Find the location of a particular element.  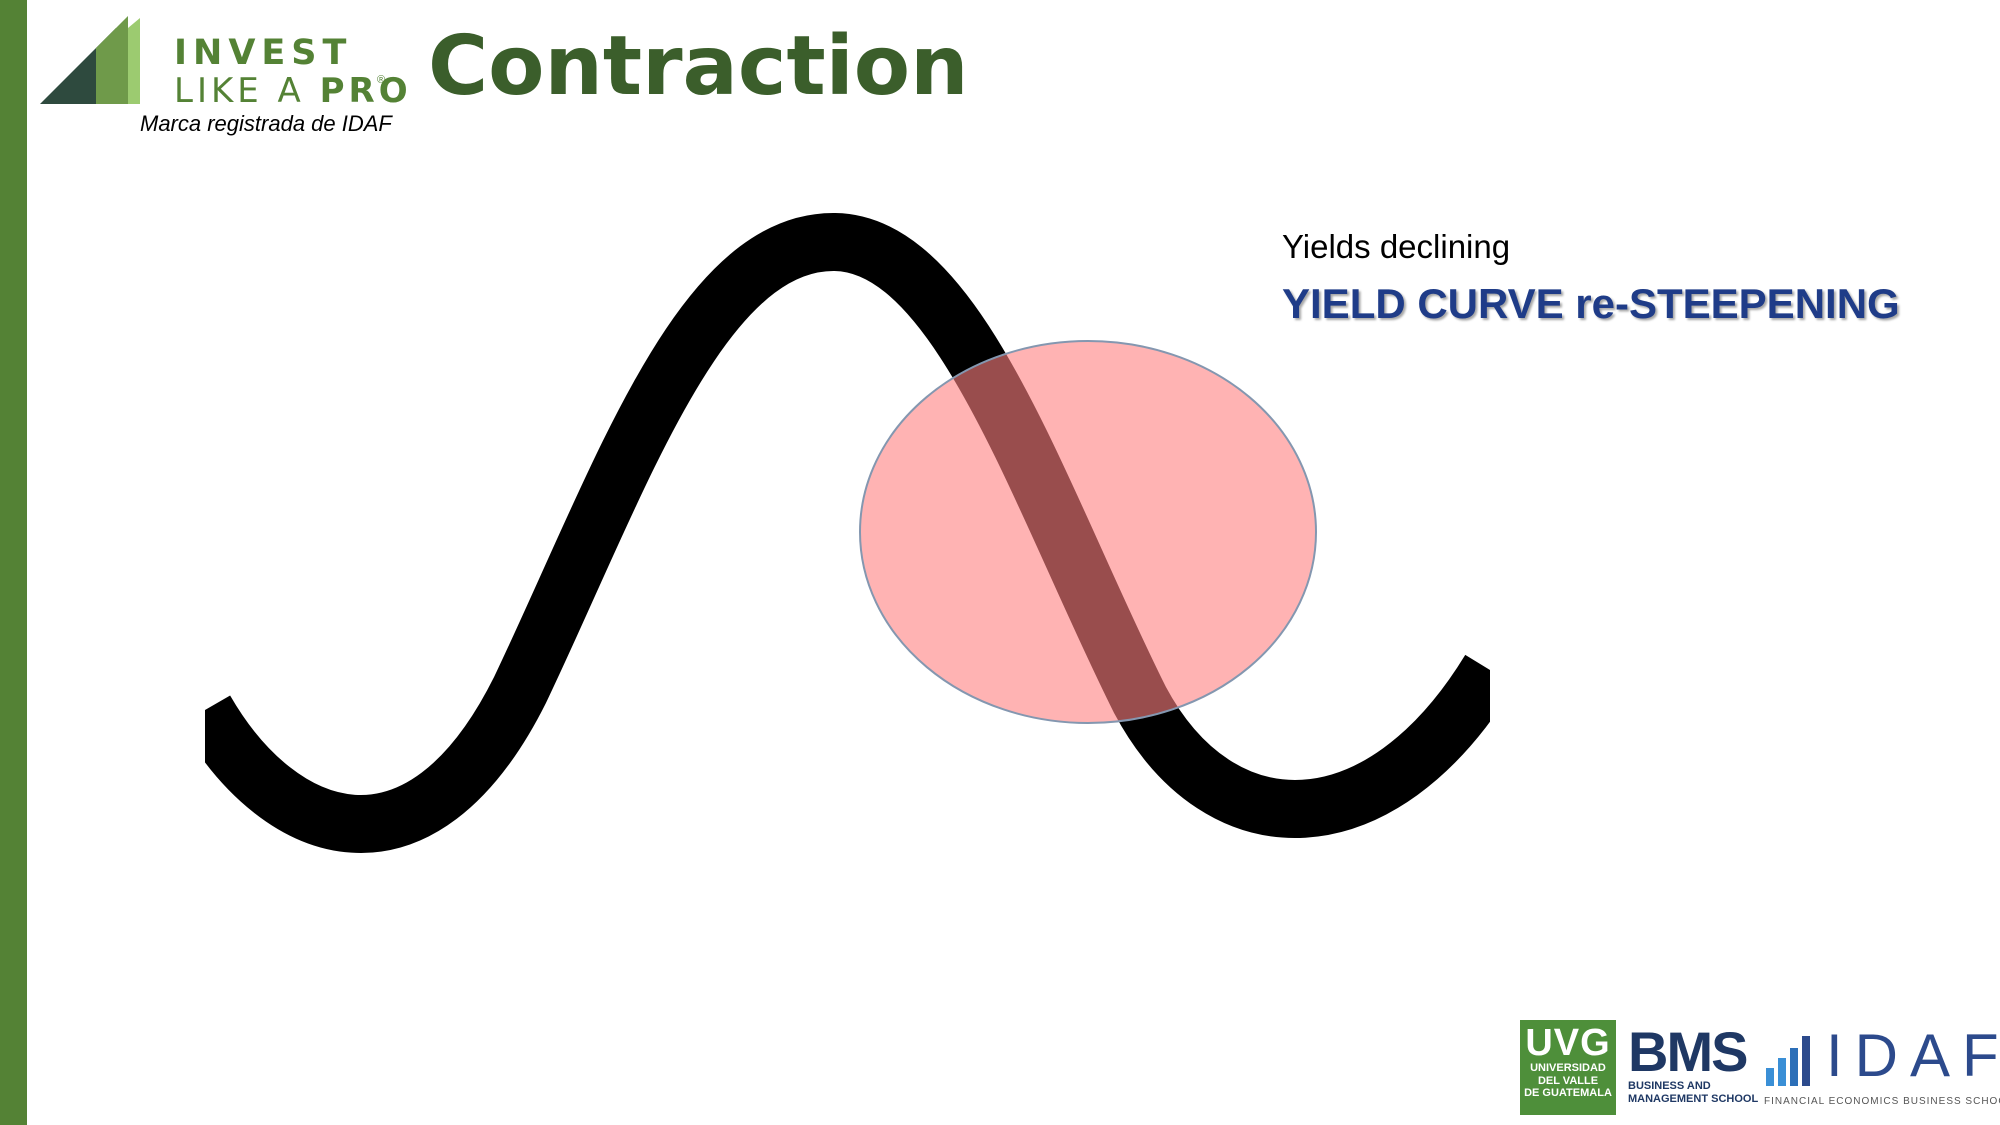

bms-abbr: BMS is located at coordinates (1688, 1051).